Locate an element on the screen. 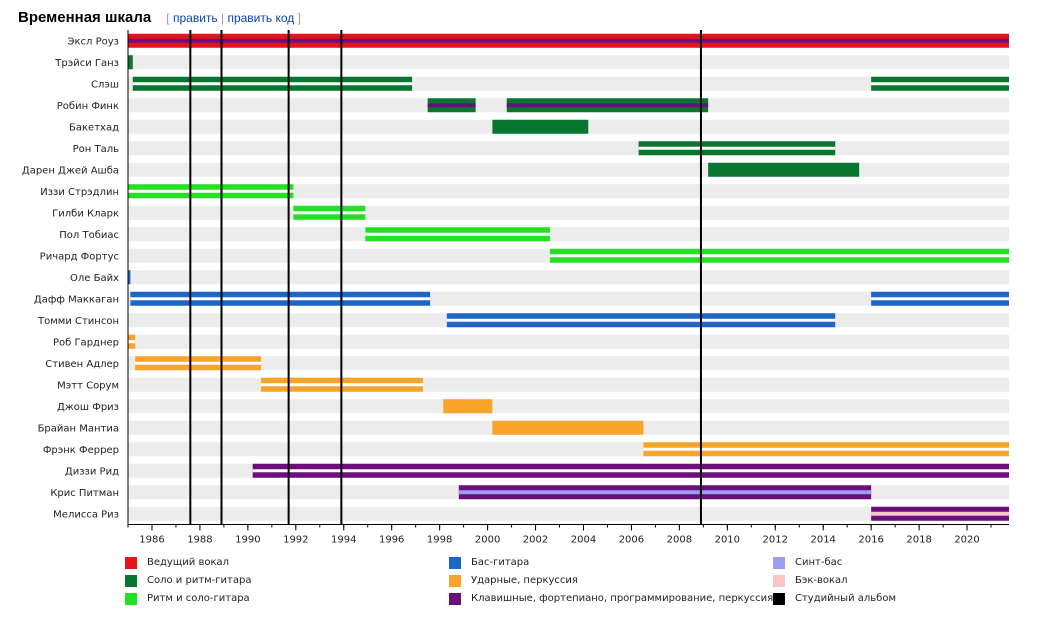 This screenshot has height=628, width=1060. member-name: Иззи Стрэдлин is located at coordinates (79, 192).